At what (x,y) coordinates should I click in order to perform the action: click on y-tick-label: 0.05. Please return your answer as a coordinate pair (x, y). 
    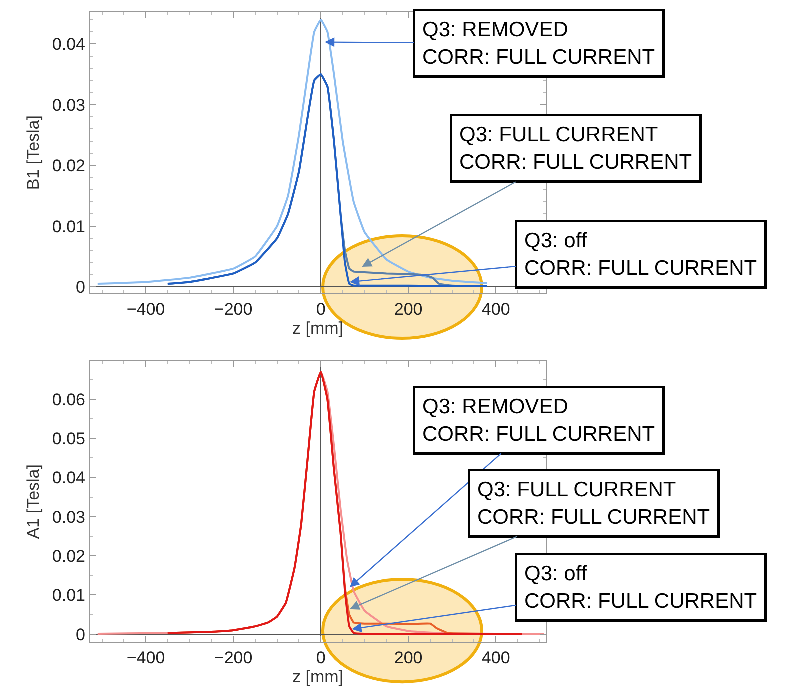
    Looking at the image, I should click on (69, 439).